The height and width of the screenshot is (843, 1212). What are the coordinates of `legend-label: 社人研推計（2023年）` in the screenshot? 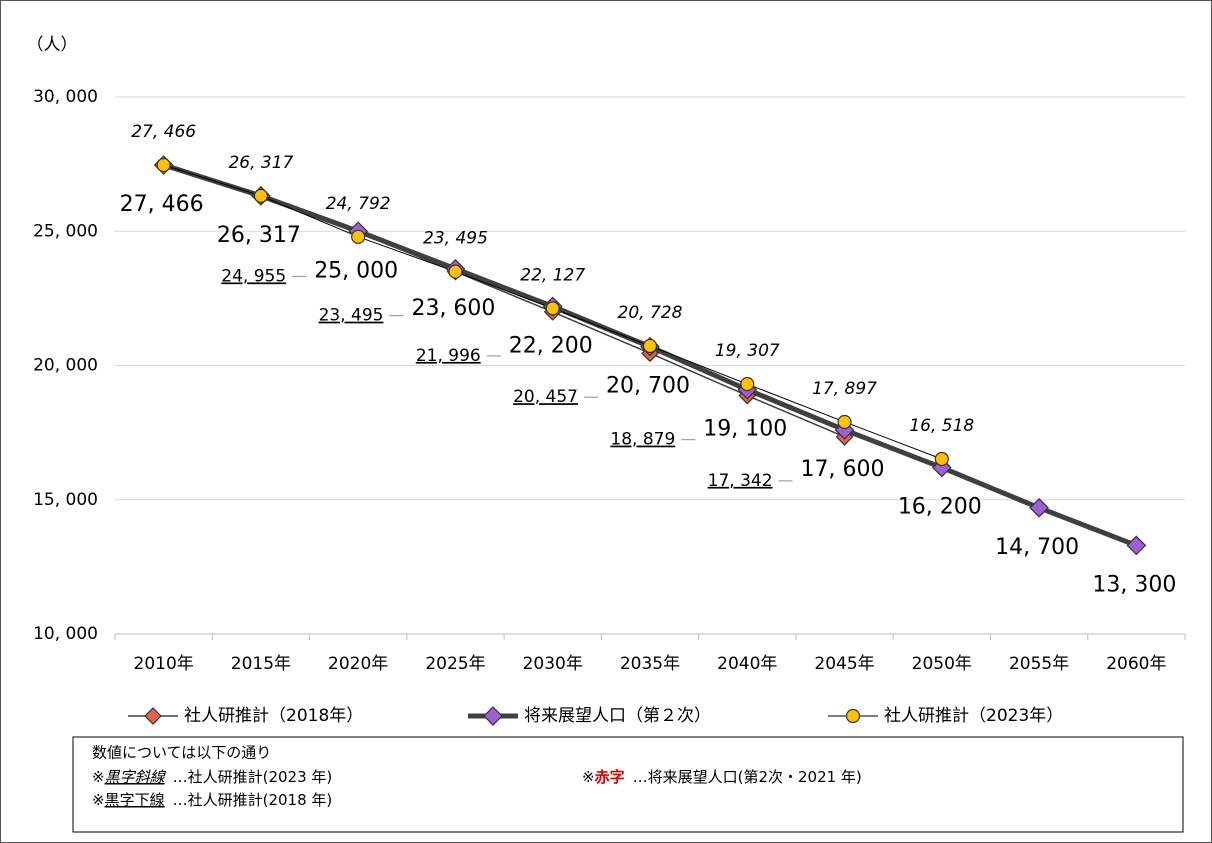 It's located at (973, 716).